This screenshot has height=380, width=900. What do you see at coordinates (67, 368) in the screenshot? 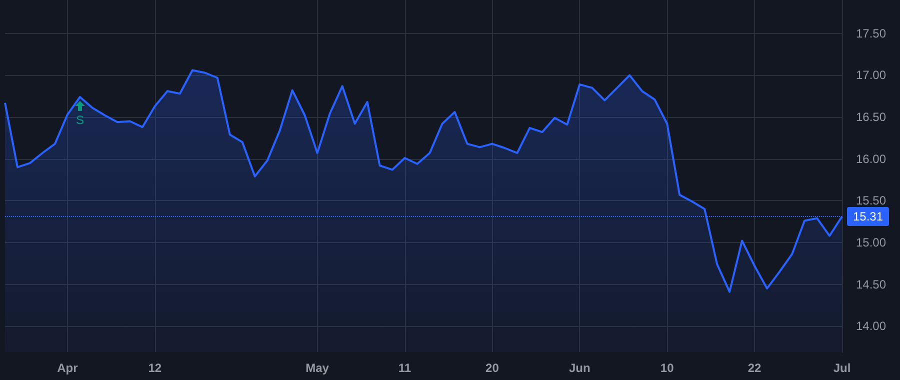
I see `x-tick-label: Apr` at bounding box center [67, 368].